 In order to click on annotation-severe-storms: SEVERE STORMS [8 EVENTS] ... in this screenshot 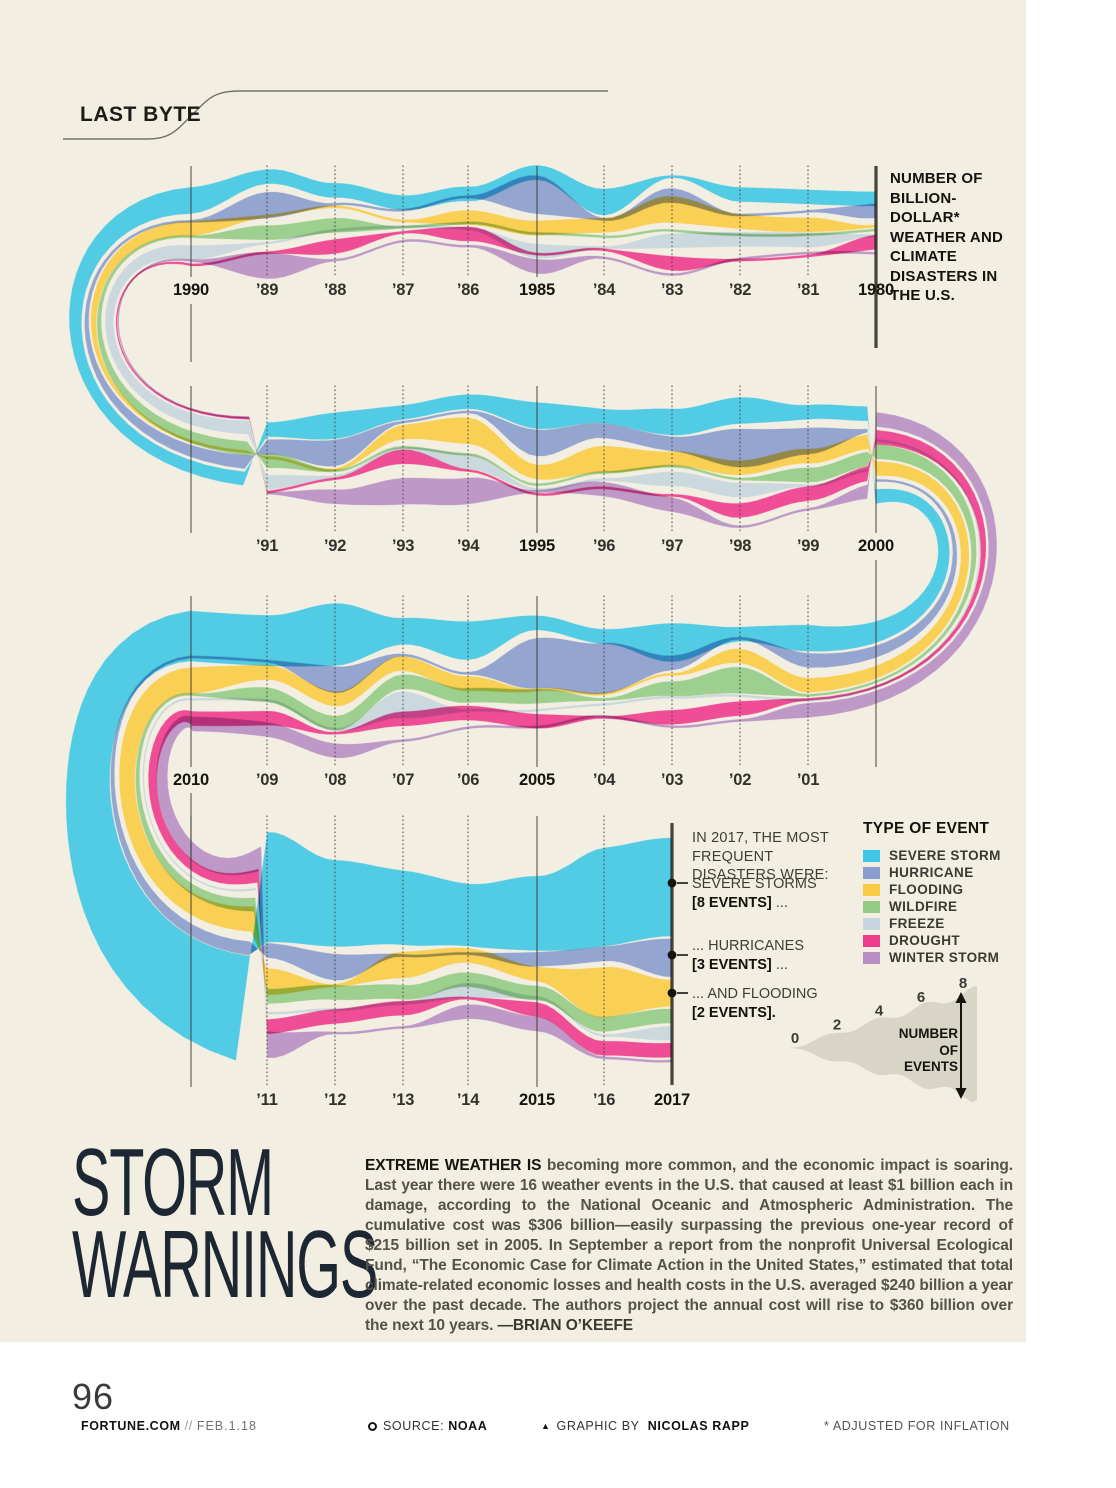, I will do `click(754, 893)`.